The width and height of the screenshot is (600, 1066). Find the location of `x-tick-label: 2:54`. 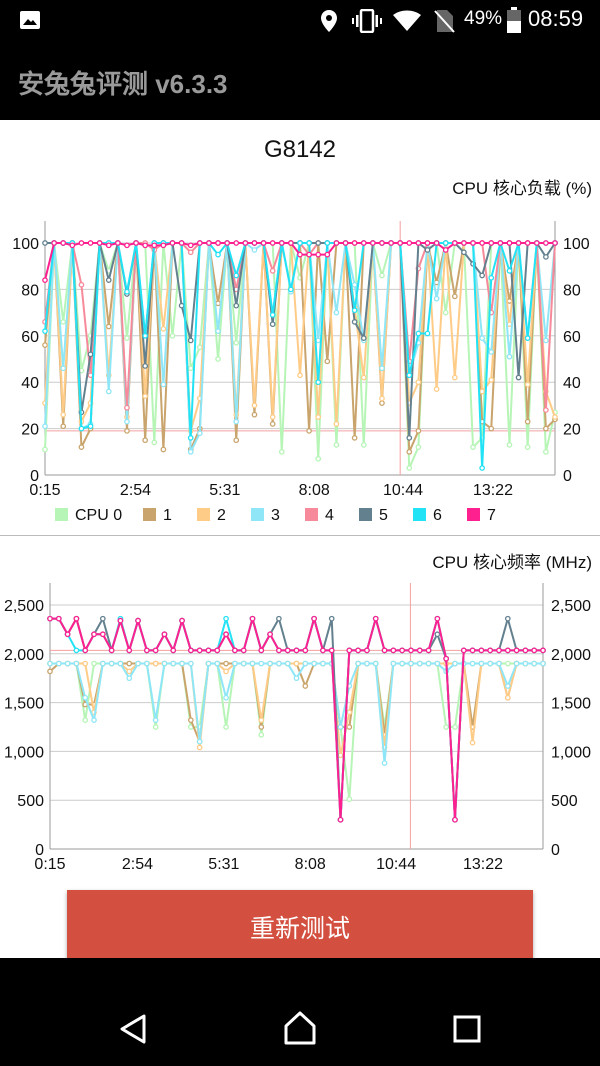

x-tick-label: 2:54 is located at coordinates (137, 864).